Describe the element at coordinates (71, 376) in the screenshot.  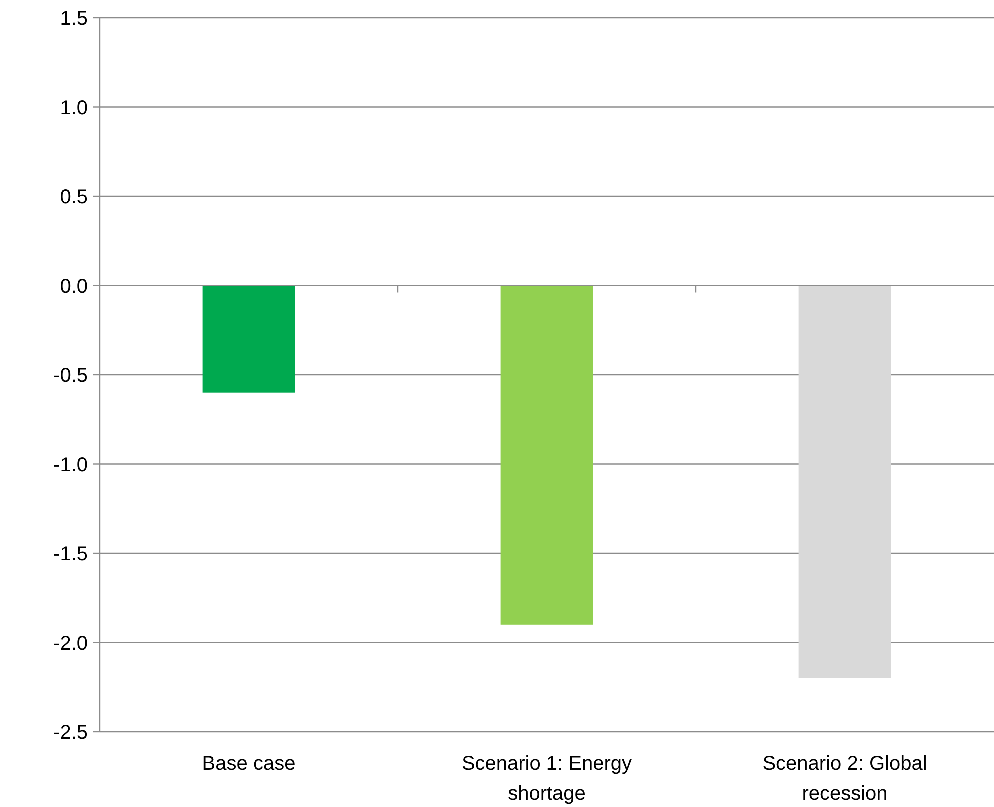
I see `y-tick-label: -0.5` at that location.